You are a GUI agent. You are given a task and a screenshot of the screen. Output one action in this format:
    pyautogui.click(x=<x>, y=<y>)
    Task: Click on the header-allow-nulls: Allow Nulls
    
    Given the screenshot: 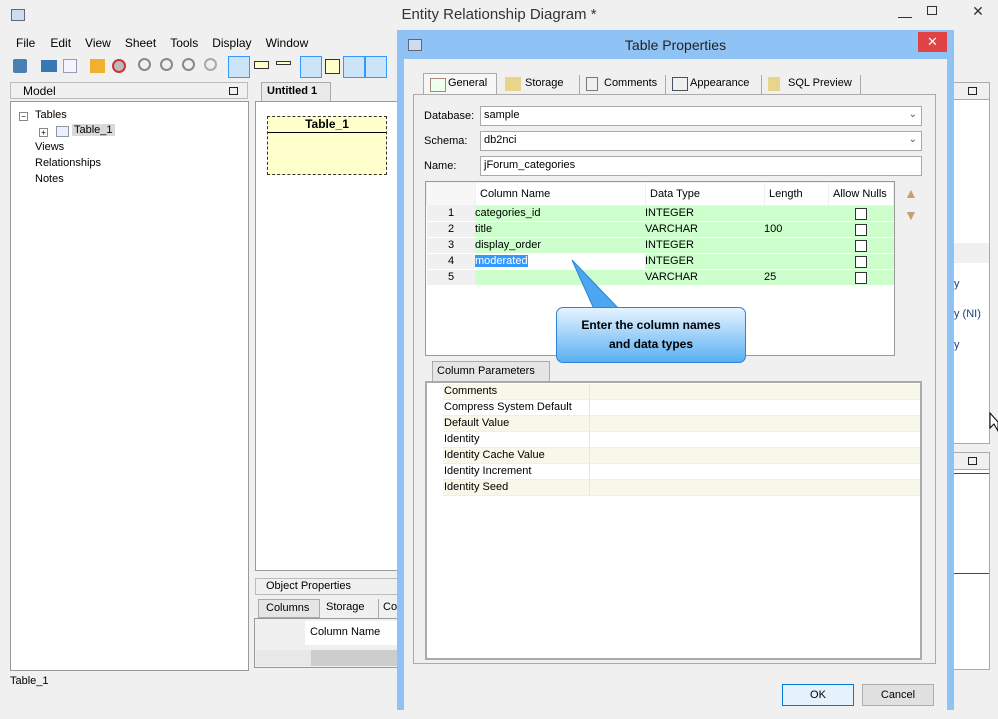 What is the action you would take?
    pyautogui.click(x=861, y=194)
    